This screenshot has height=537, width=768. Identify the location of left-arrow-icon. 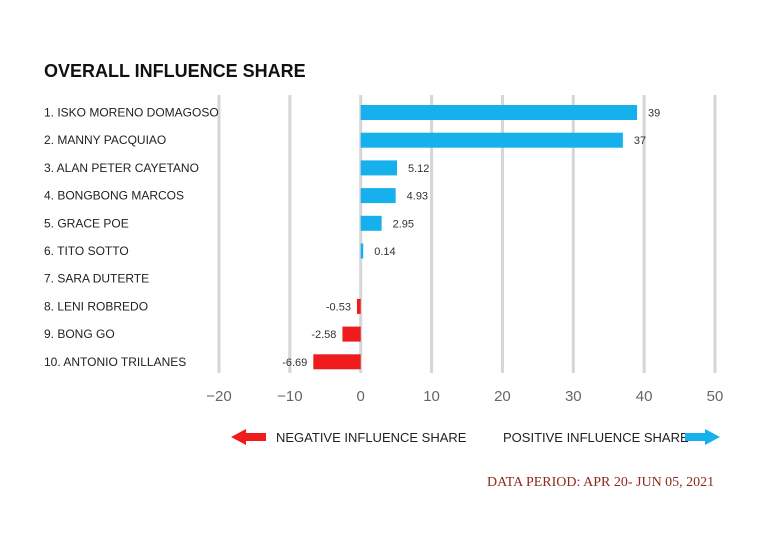
(248, 437).